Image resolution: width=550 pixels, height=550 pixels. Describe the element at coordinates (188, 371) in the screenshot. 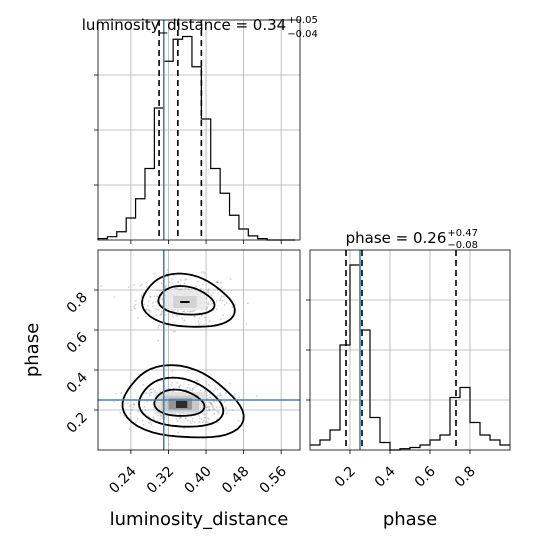

I see `scatter-2d-ticks` at that location.